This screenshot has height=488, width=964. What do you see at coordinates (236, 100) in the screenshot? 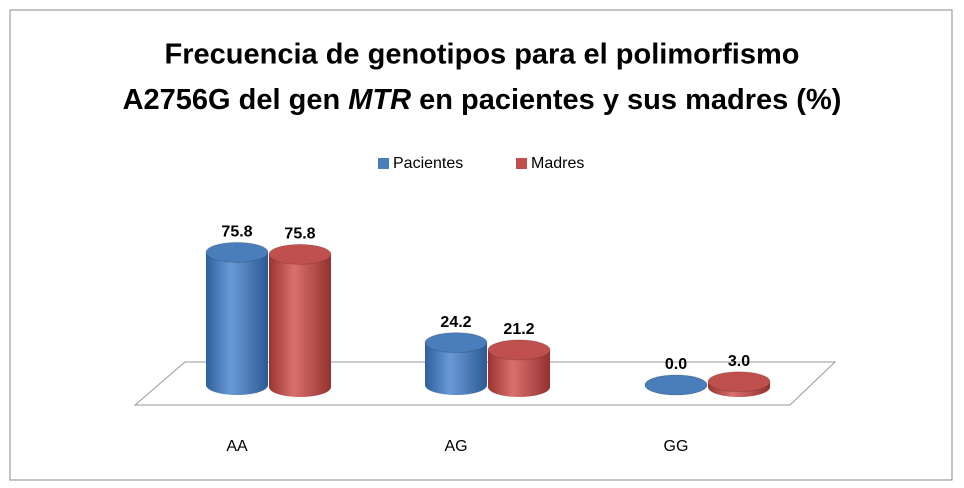
I see `title-part: A2756G del gen` at bounding box center [236, 100].